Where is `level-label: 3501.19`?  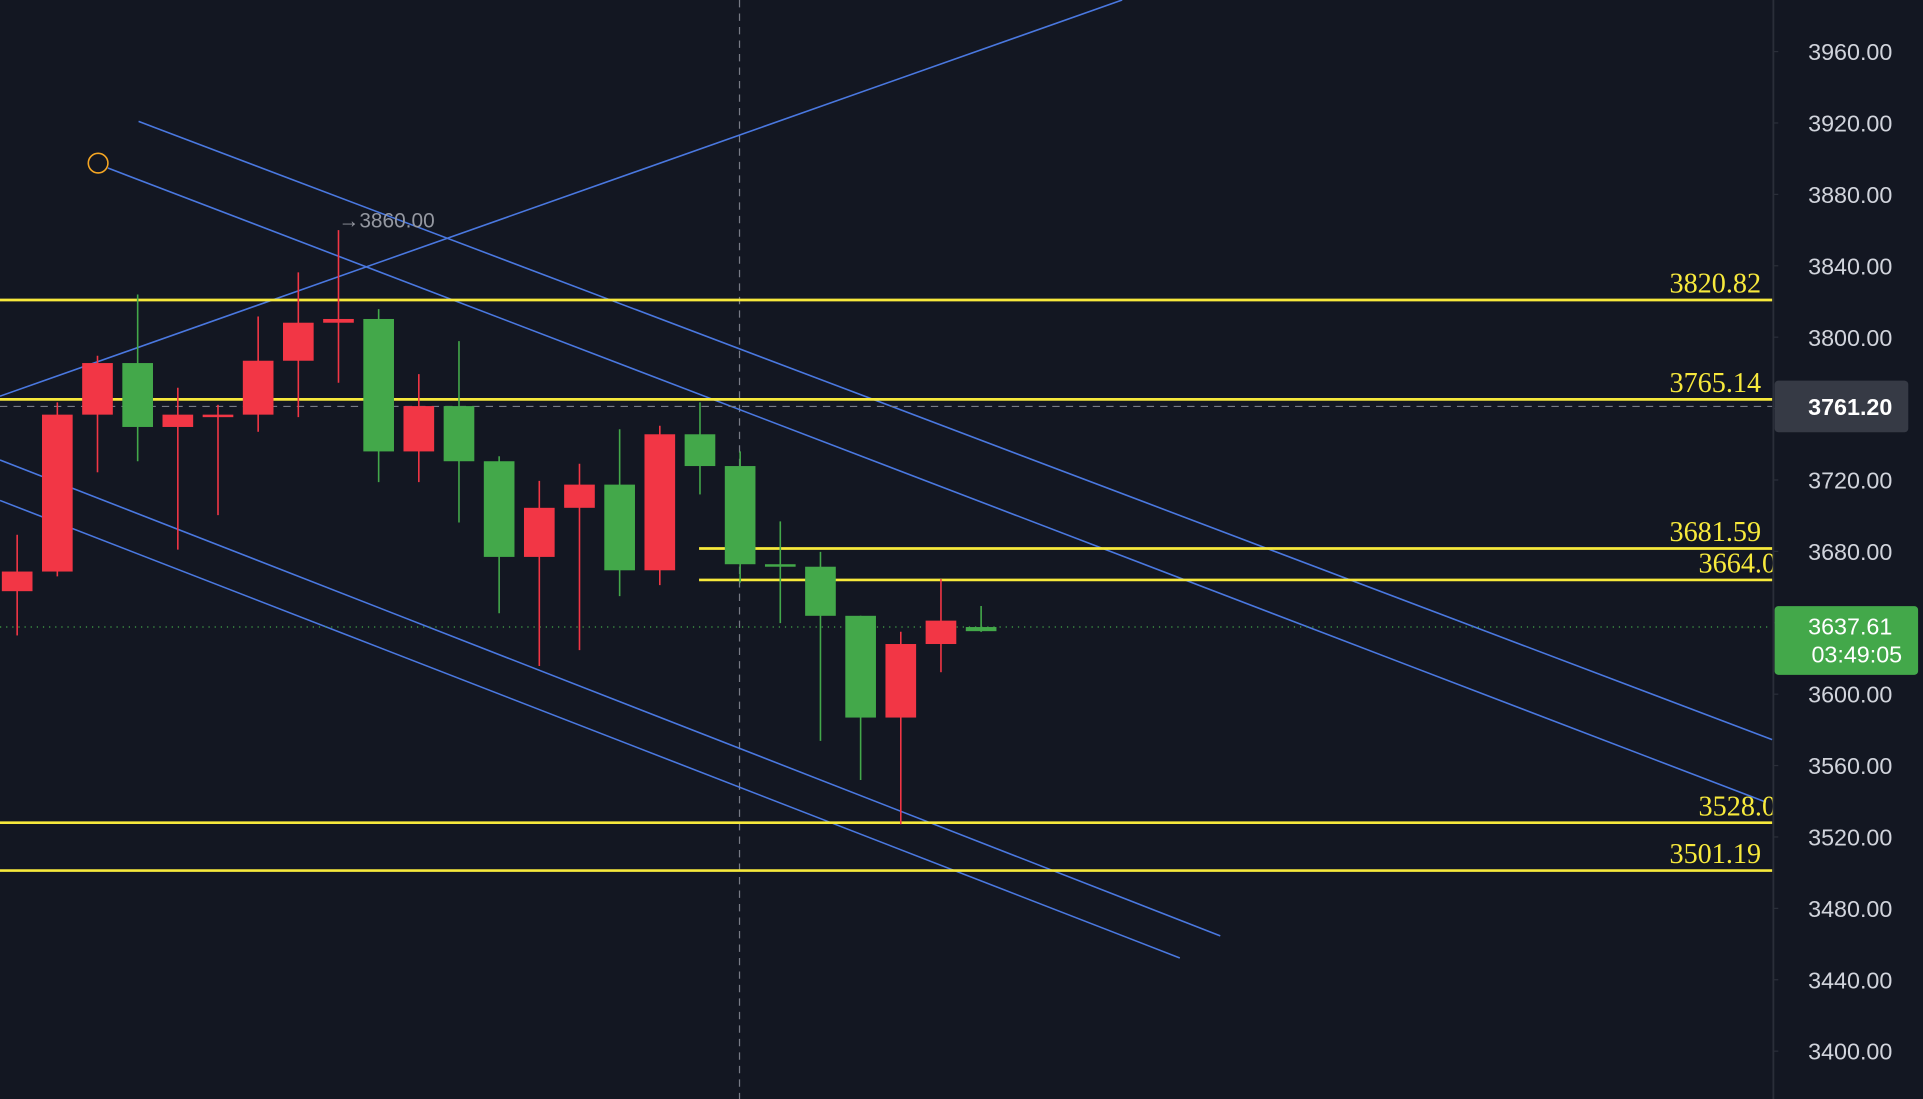
level-label: 3501.19 is located at coordinates (1716, 854).